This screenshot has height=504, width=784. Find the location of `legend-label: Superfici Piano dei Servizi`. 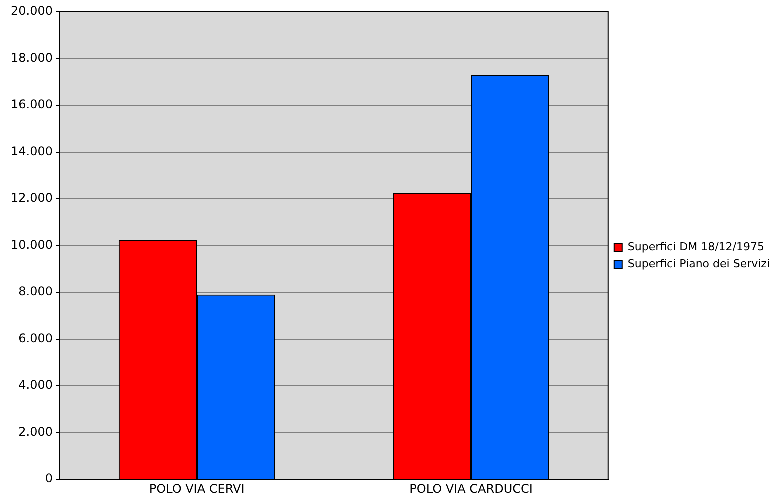

legend-label: Superfici Piano dei Servizi is located at coordinates (699, 263).